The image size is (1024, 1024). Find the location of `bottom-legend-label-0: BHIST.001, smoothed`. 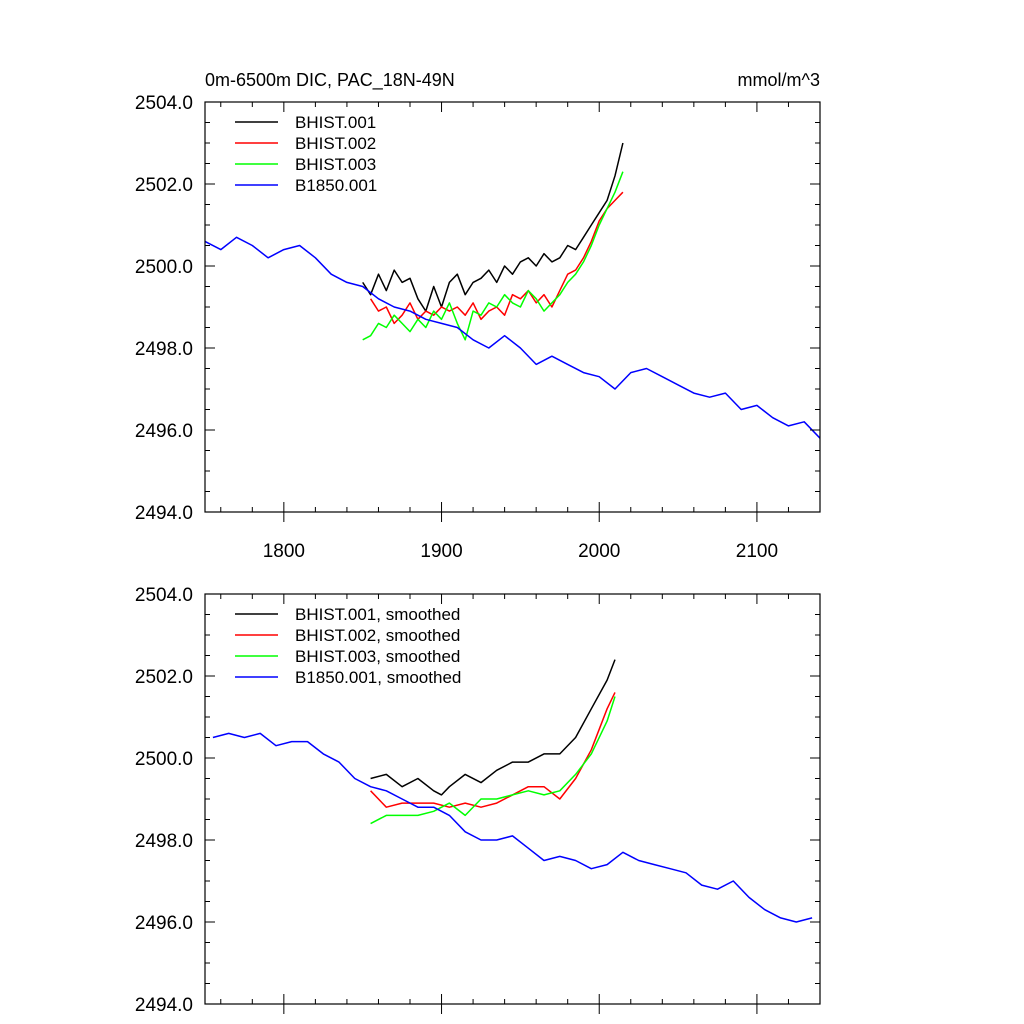

bottom-legend-label-0: BHIST.001, smoothed is located at coordinates (377, 614).